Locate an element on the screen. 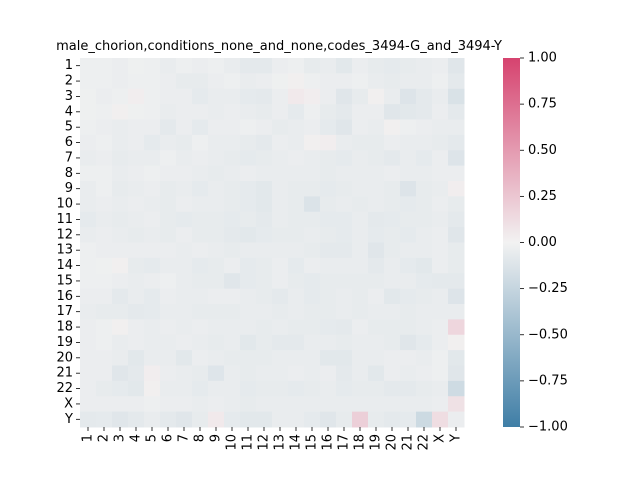  y-tick-label: 11 is located at coordinates (64, 219).